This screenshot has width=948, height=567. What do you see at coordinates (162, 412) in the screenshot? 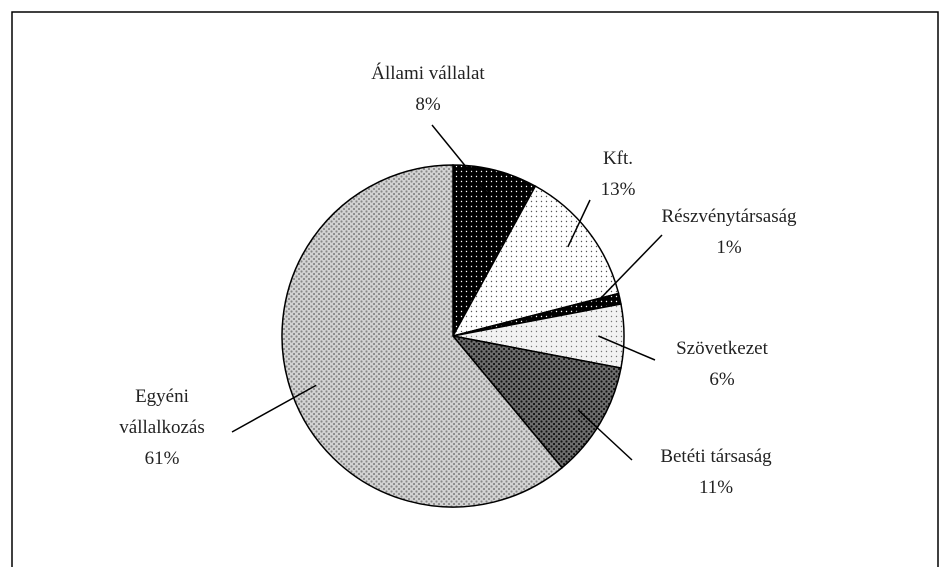
I see `category-label: Egyéni vállalkozás` at bounding box center [162, 412].